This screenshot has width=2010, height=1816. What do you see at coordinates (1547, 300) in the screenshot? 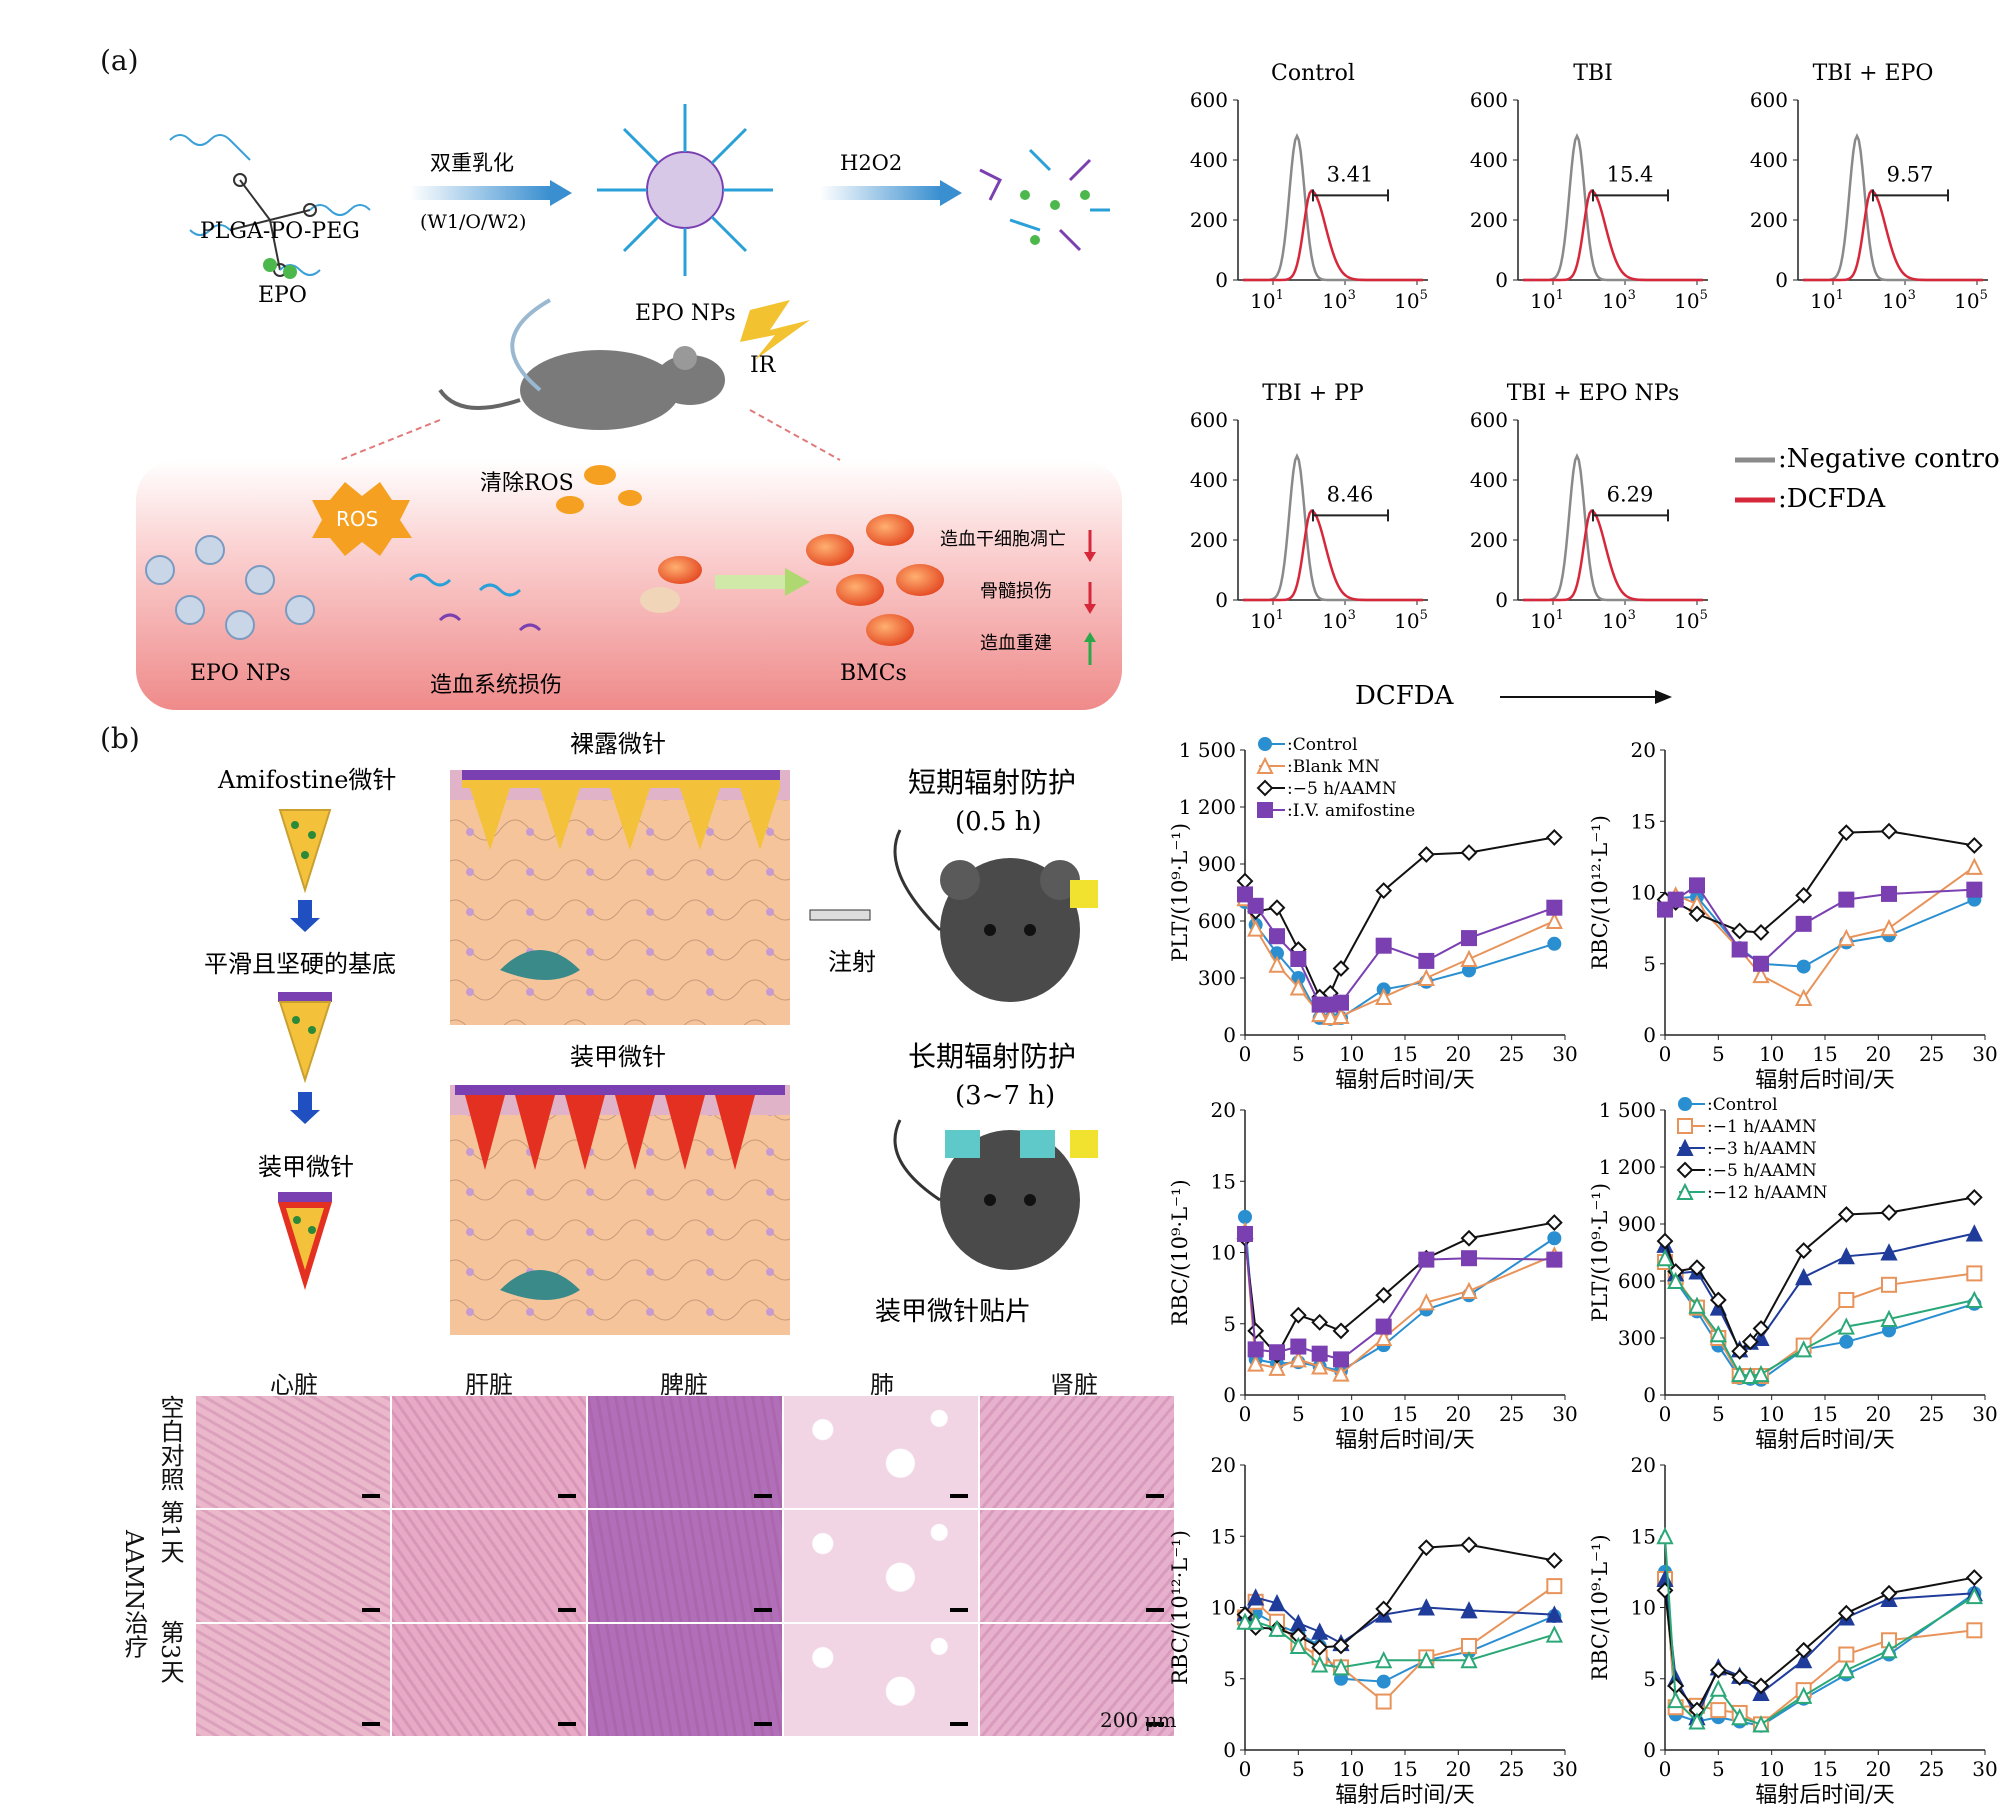
I see `x-tick-label: 10¹` at bounding box center [1547, 300].